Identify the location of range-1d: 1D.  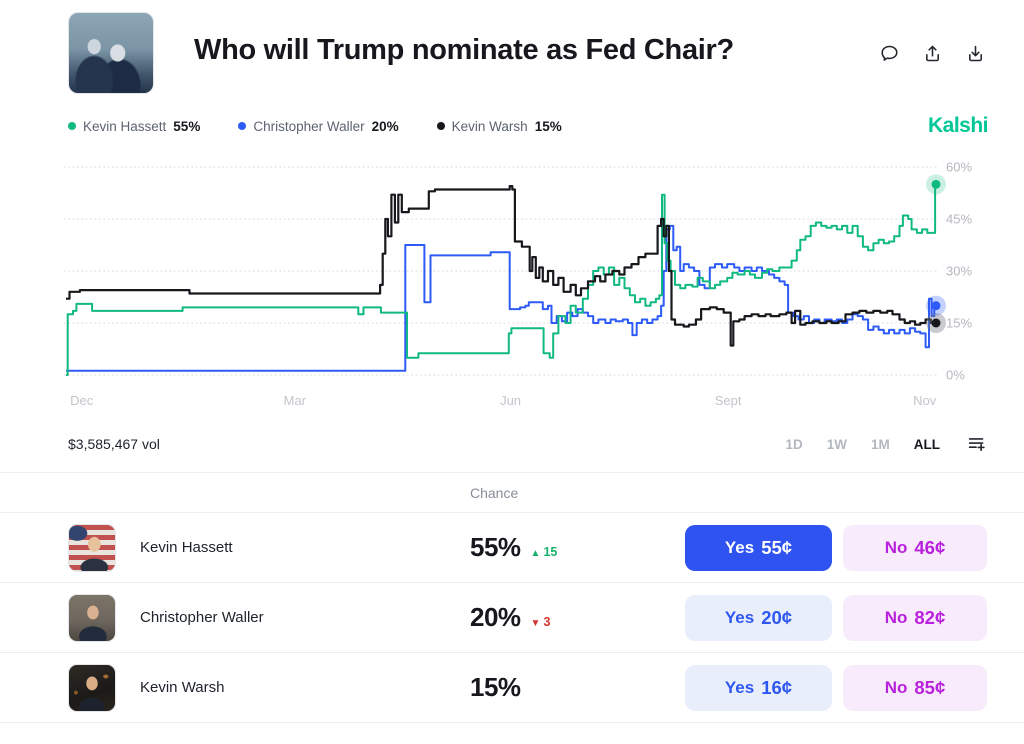
(794, 444).